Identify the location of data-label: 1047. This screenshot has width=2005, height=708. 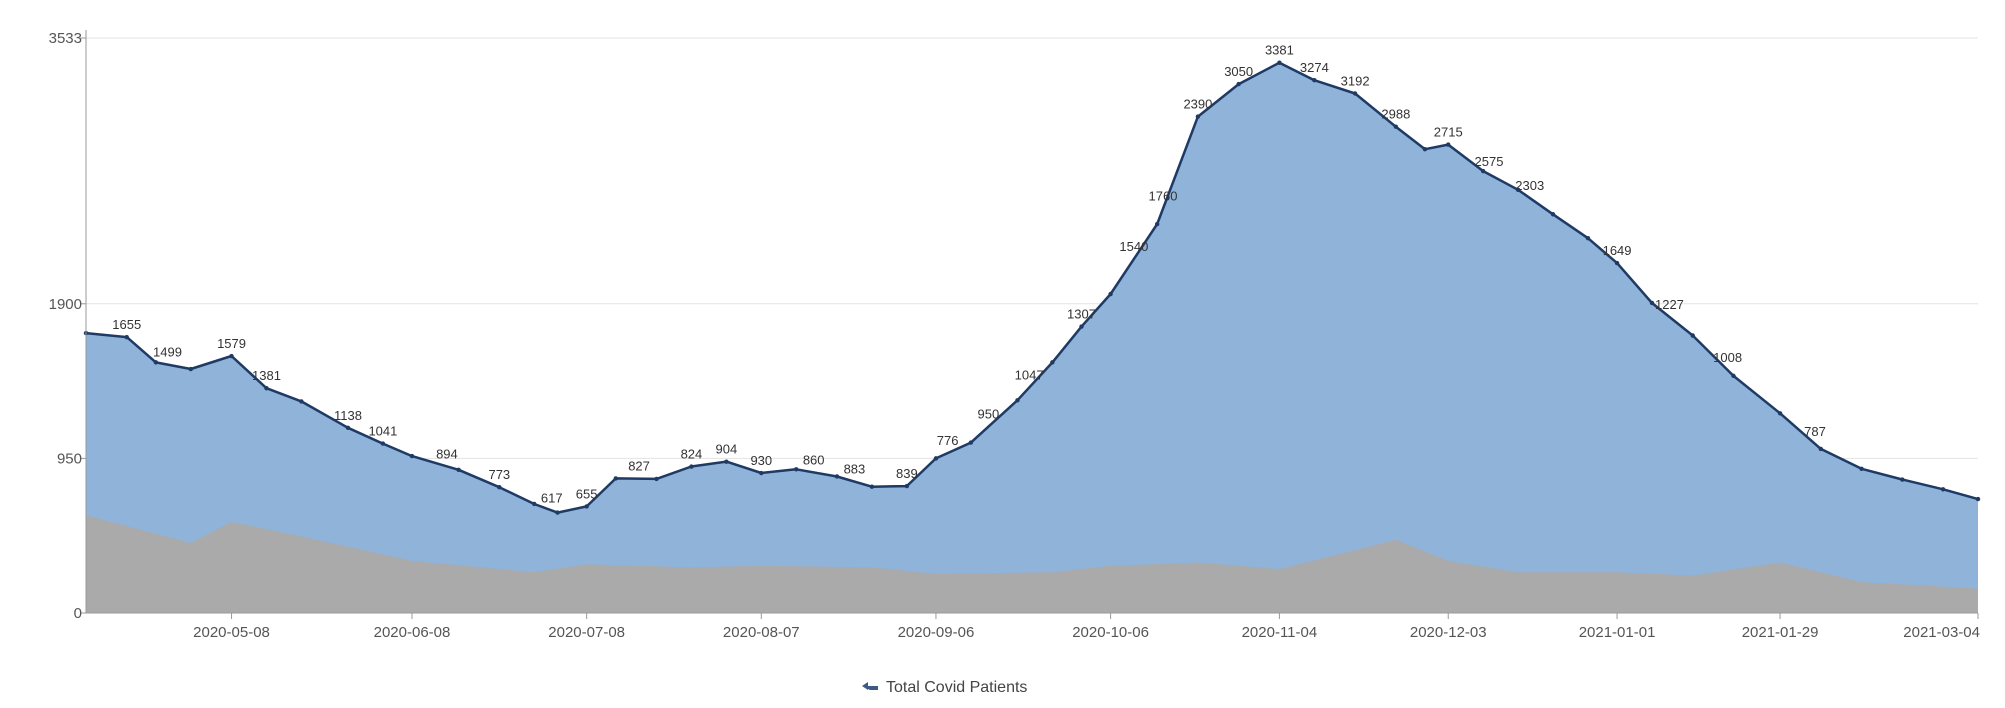
(1029, 375).